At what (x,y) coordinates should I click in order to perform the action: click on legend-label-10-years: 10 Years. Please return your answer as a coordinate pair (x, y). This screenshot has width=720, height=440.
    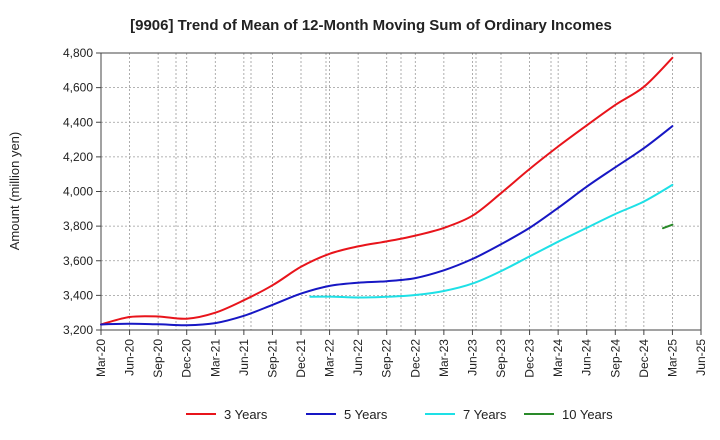
    Looking at the image, I should click on (587, 414).